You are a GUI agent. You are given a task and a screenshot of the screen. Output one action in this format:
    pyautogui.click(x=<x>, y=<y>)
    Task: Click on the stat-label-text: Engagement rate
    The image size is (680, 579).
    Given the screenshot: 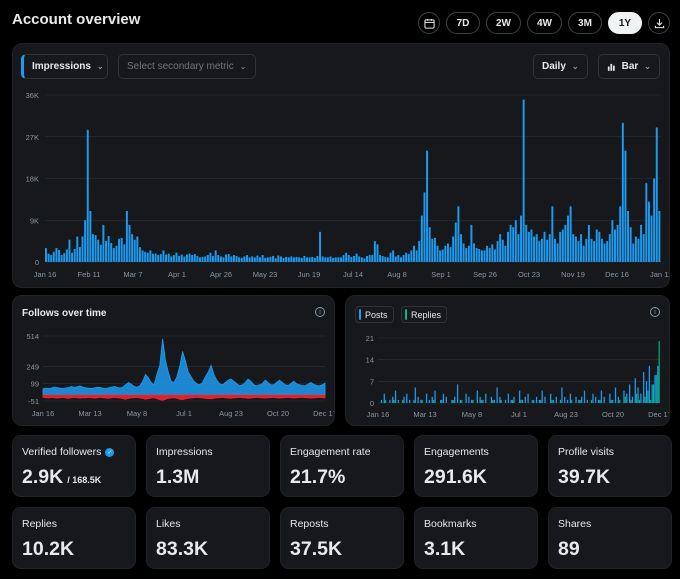 What is the action you would take?
    pyautogui.click(x=330, y=452)
    